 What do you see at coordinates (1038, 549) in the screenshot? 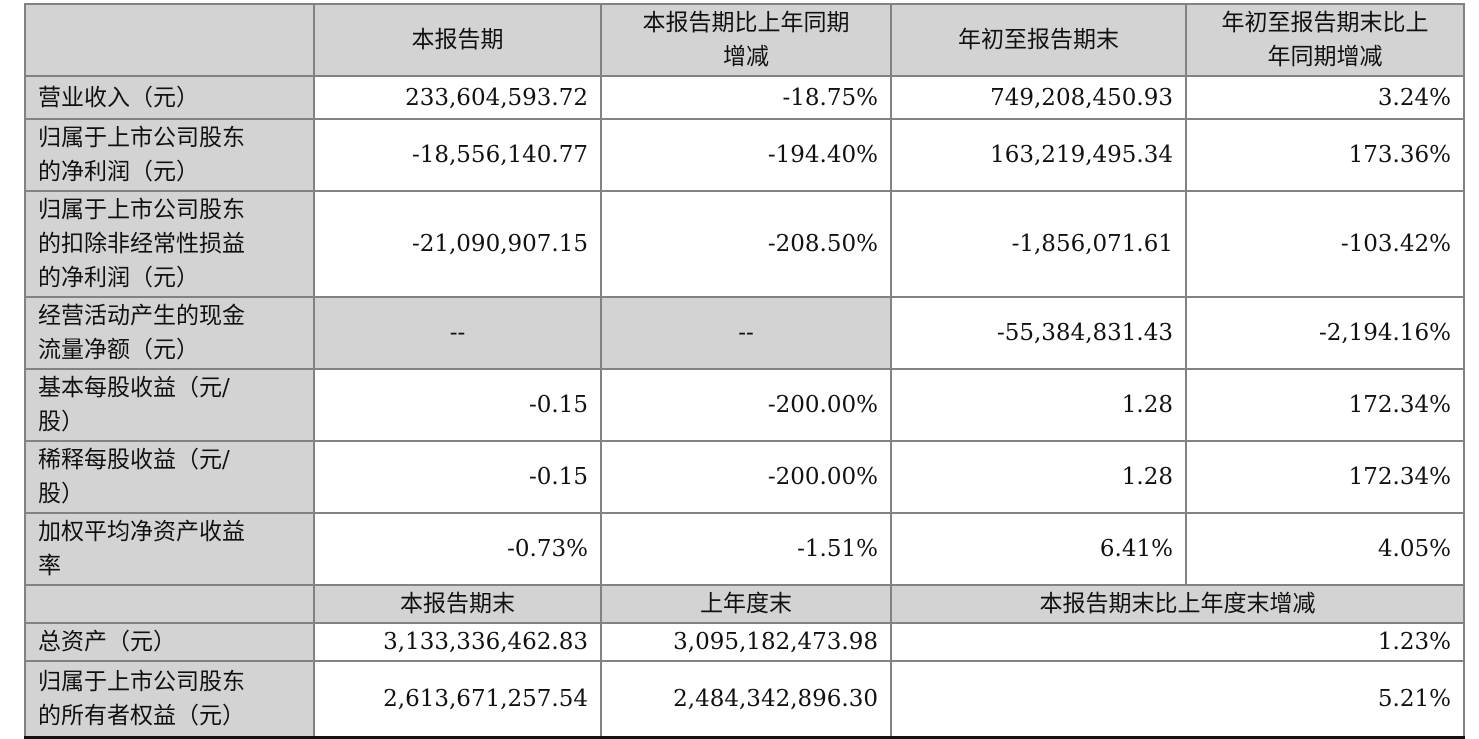
I see `cell-ytd: 6.41%` at bounding box center [1038, 549].